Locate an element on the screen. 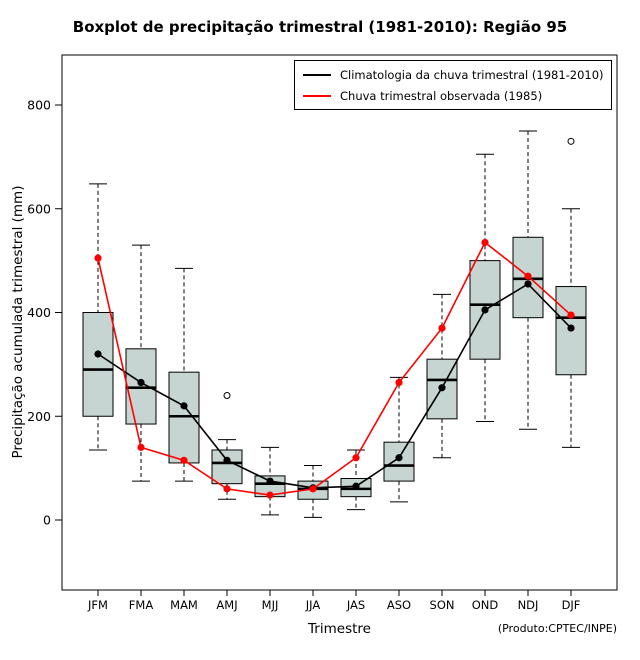 The width and height of the screenshot is (640, 660). x-tick-label: NDJ is located at coordinates (528, 605).